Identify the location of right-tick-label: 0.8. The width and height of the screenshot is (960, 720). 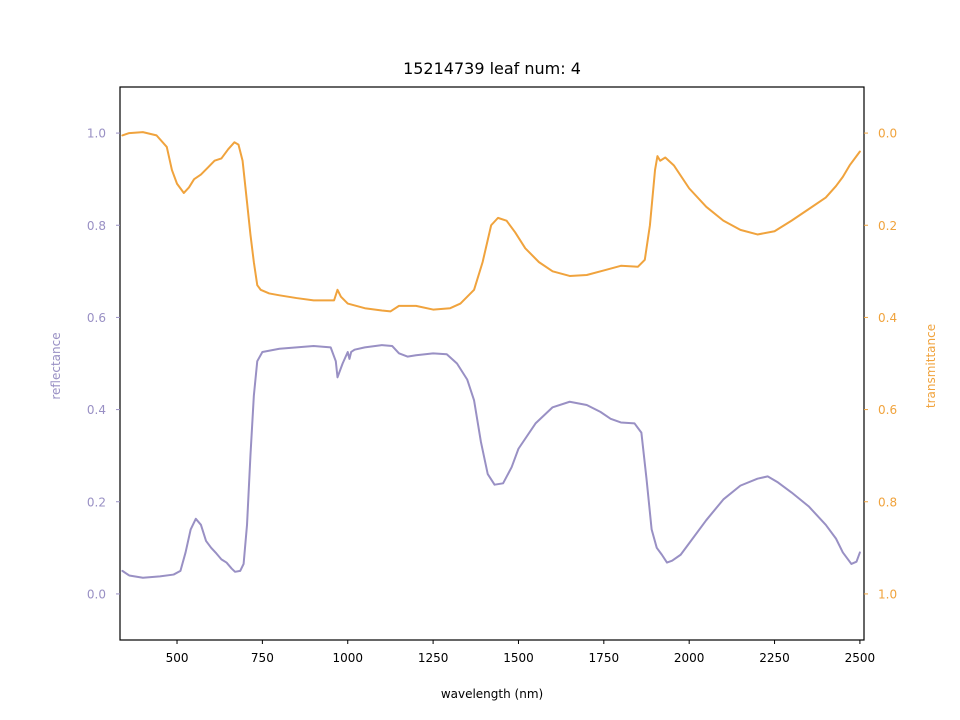
(887, 502).